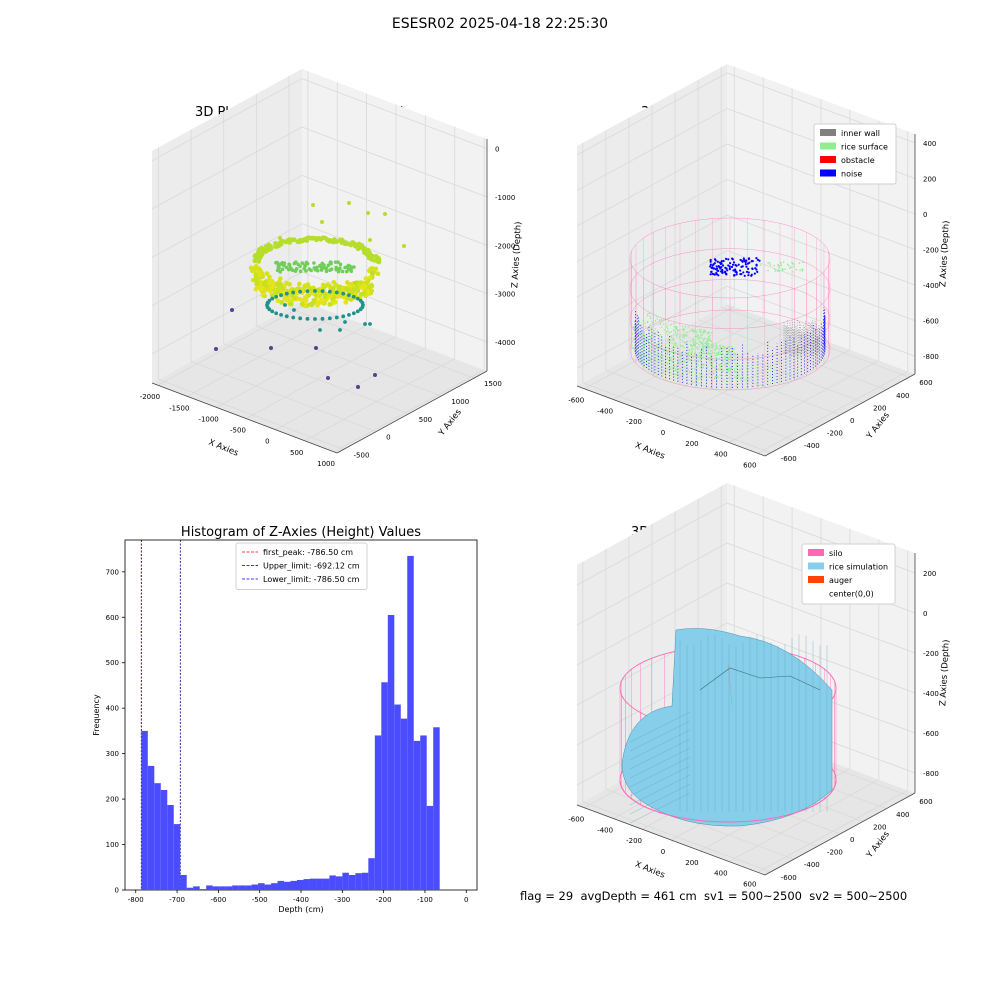 This screenshot has height=1000, width=1000. Describe the element at coordinates (634, 841) in the screenshot. I see `x-tick-label: -200` at that location.